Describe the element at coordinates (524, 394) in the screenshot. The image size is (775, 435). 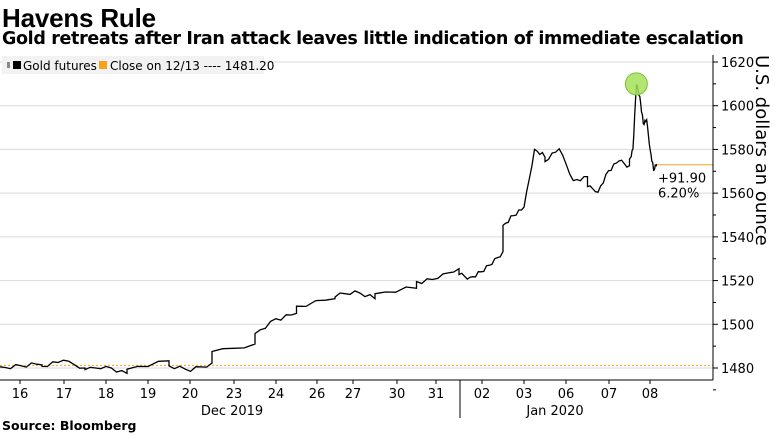
I see `x-tick-label: 03` at that location.